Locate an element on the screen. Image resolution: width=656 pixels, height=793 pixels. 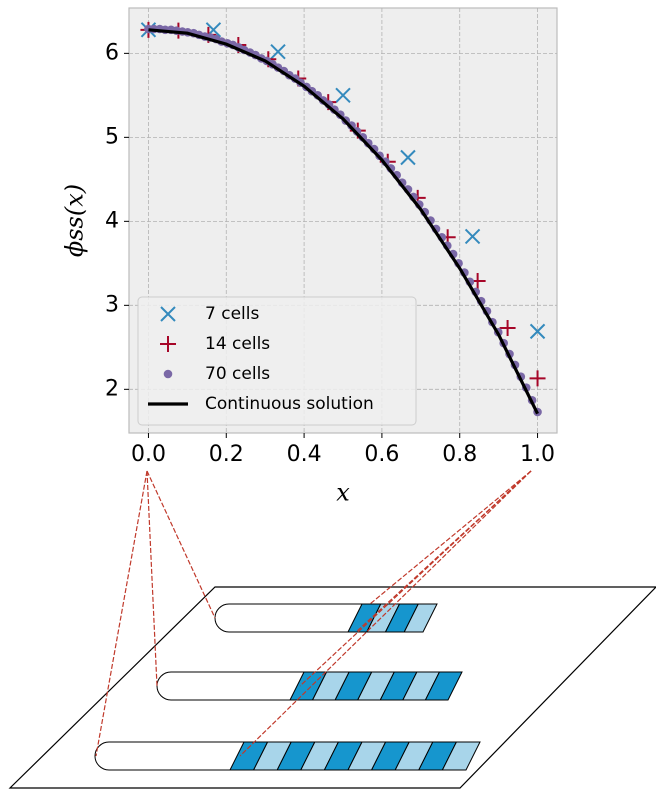
y-tick-label: 6 is located at coordinates (112, 52).